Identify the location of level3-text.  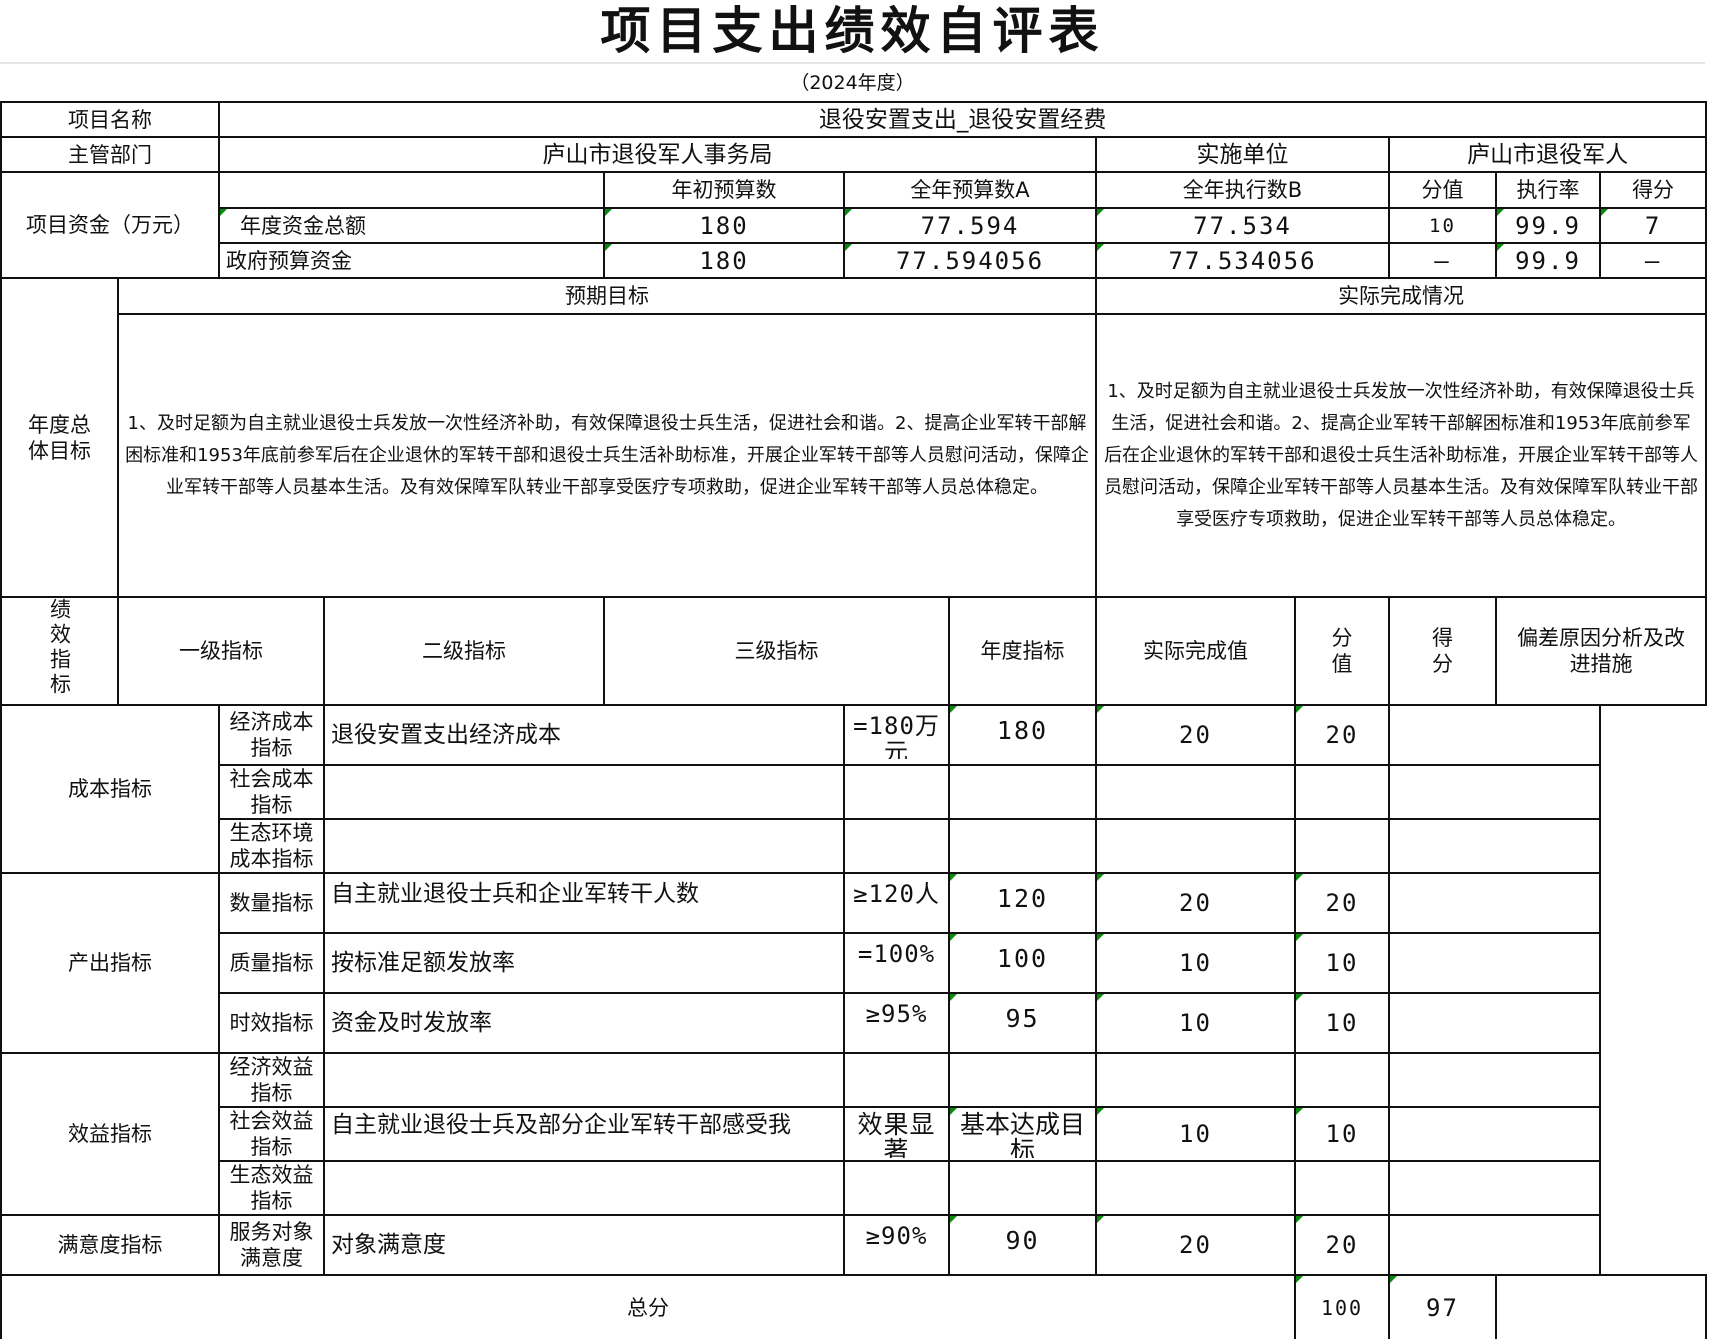
(586, 846).